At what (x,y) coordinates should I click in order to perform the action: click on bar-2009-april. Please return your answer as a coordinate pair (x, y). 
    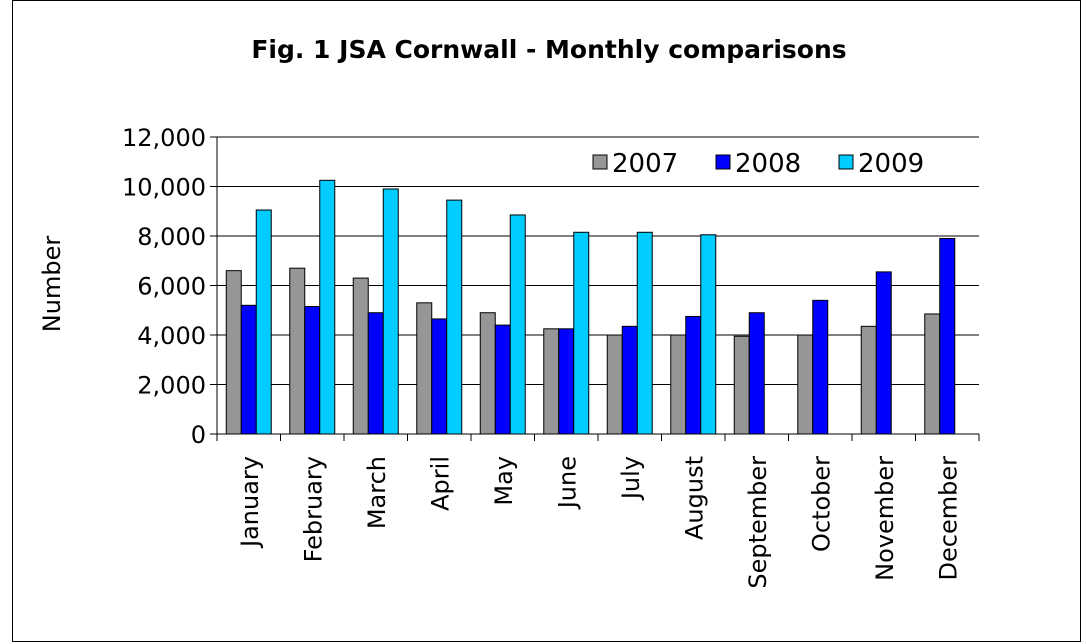
    Looking at the image, I should click on (454, 317).